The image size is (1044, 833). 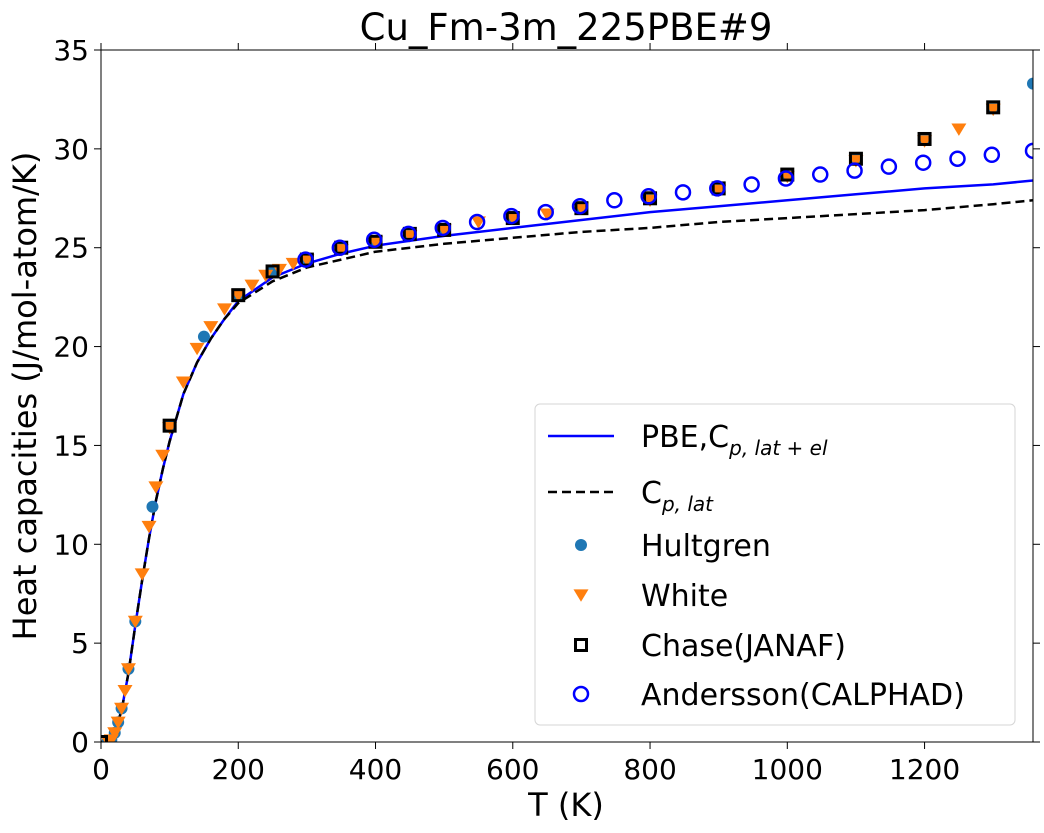 What do you see at coordinates (375, 769) in the screenshot?
I see `x-tick-label: 400` at bounding box center [375, 769].